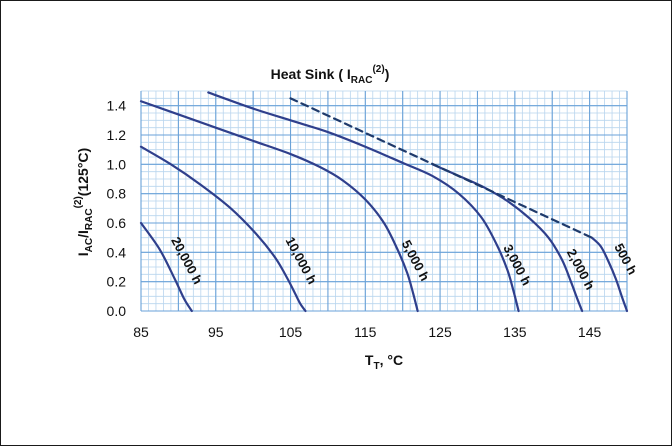  What do you see at coordinates (625, 259) in the screenshot?
I see `curve-label: 500 h` at bounding box center [625, 259].